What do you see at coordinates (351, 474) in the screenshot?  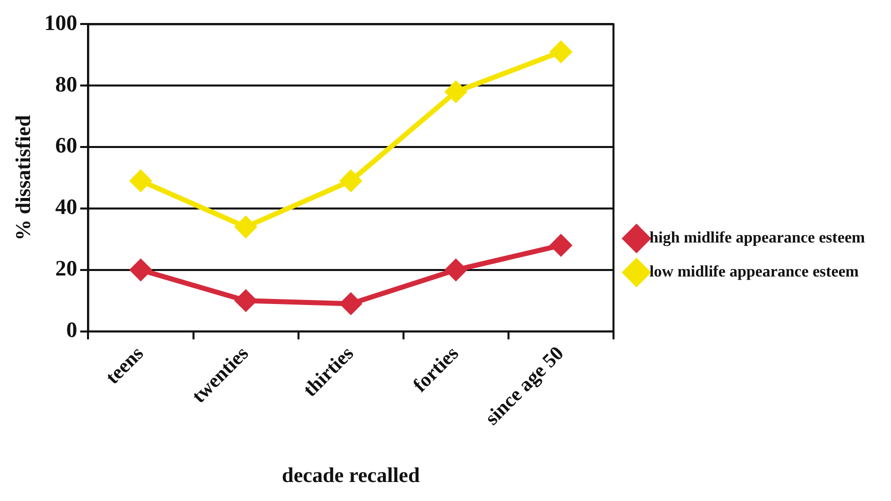 I see `x-axis-title: decade recalled` at bounding box center [351, 474].